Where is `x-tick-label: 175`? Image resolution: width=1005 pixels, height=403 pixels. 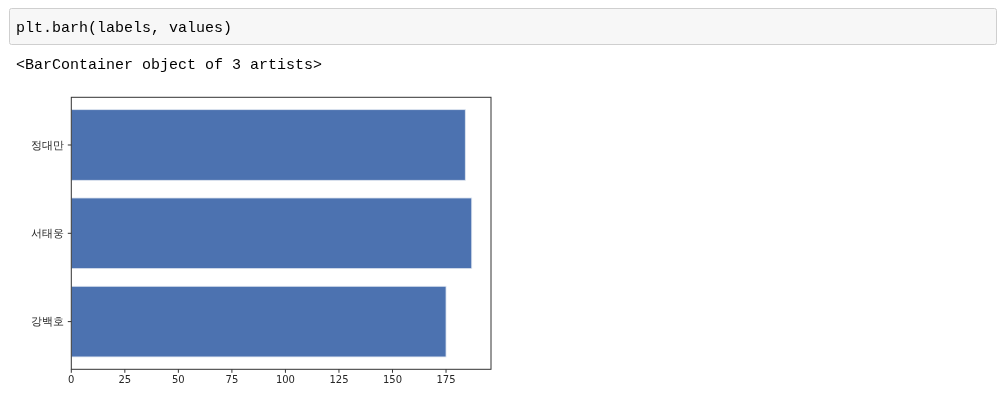 x-tick-label: 175 is located at coordinates (446, 380).